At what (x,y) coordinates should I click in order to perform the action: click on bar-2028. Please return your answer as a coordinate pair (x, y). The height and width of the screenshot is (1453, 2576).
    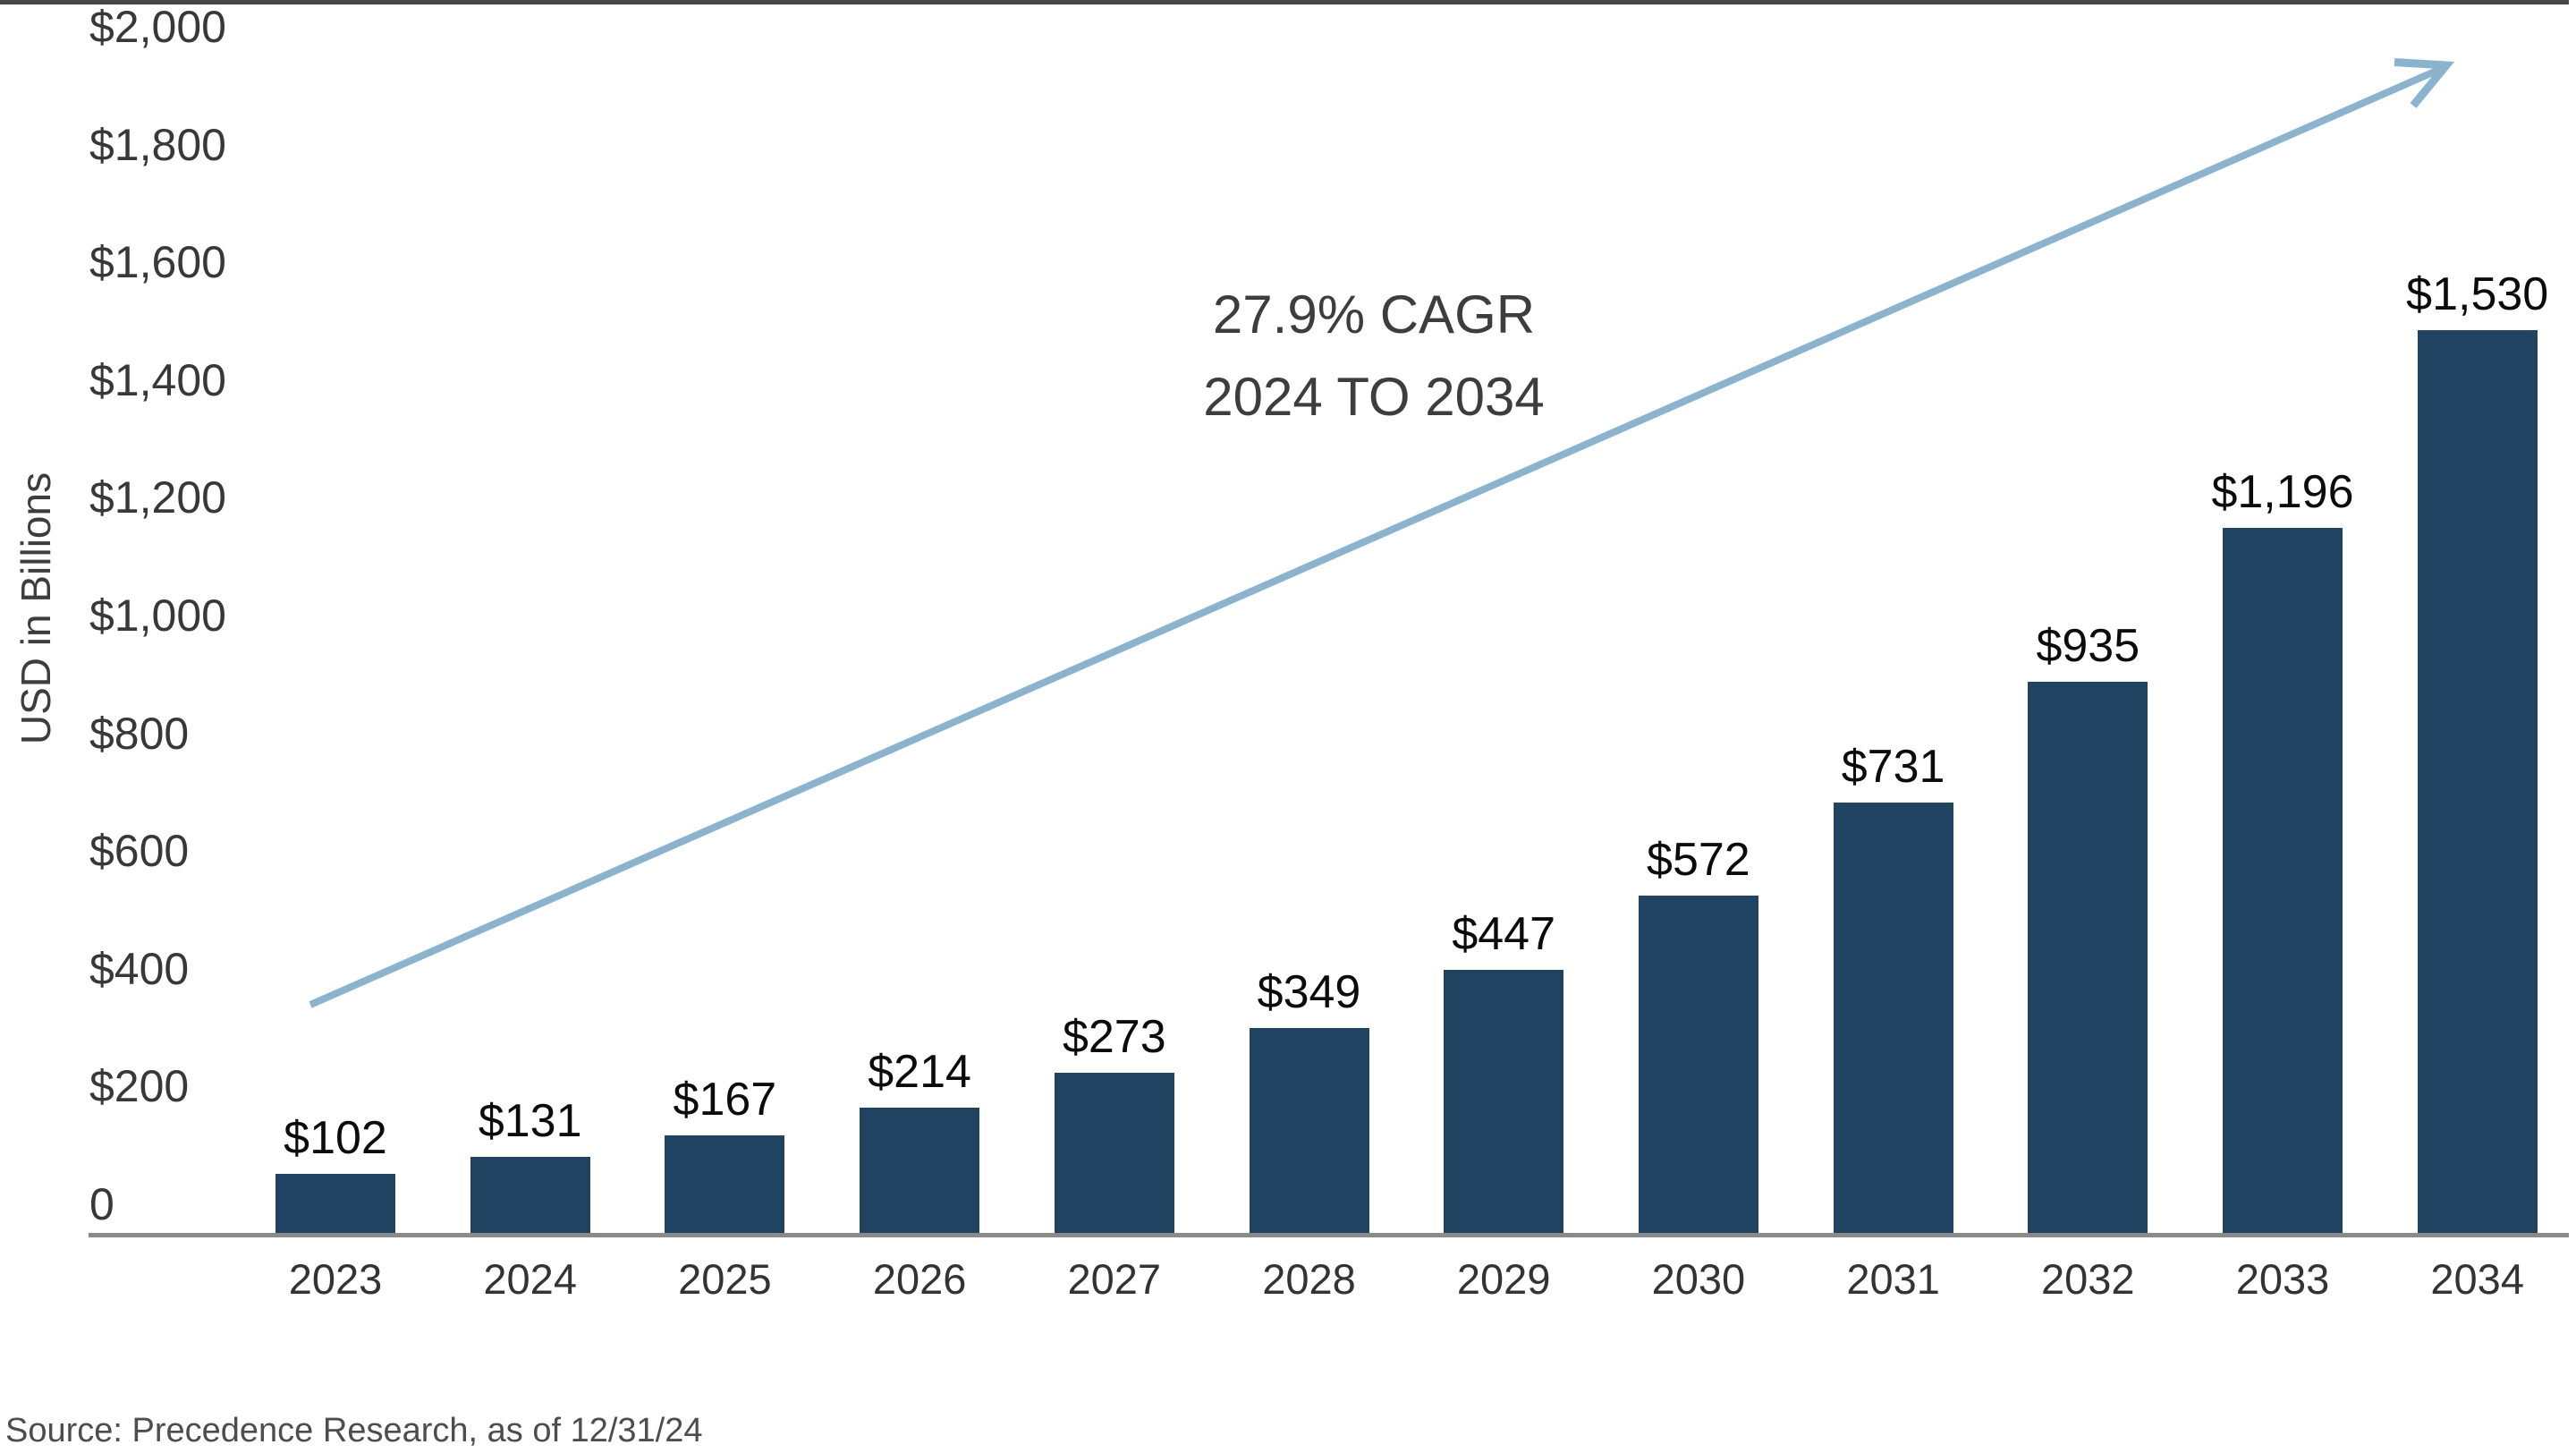
    Looking at the image, I should click on (1309, 1130).